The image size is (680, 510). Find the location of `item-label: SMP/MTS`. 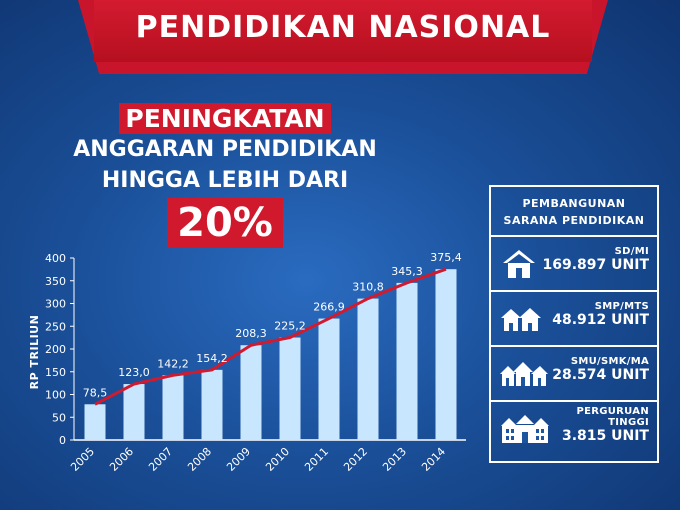

item-label: SMP/MTS is located at coordinates (621, 306).